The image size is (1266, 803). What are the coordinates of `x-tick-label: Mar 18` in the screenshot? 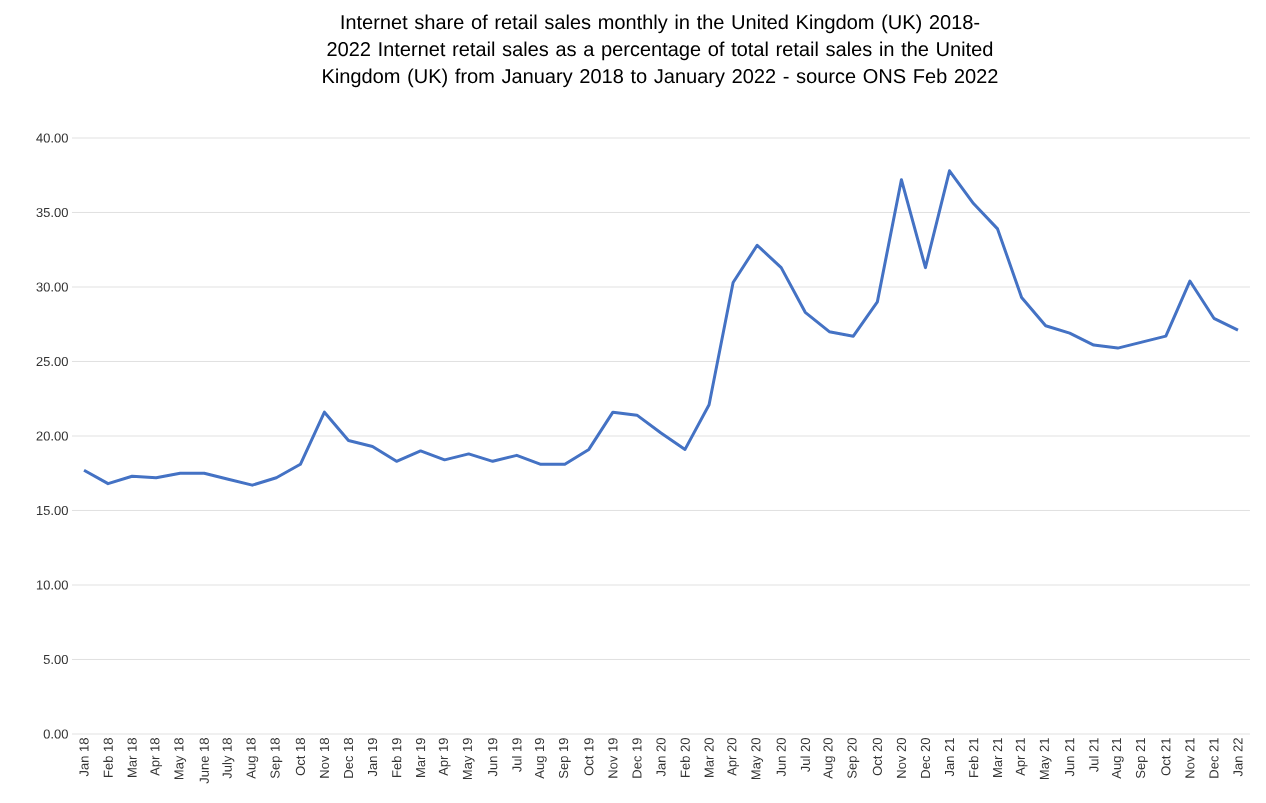 It's located at (132, 757).